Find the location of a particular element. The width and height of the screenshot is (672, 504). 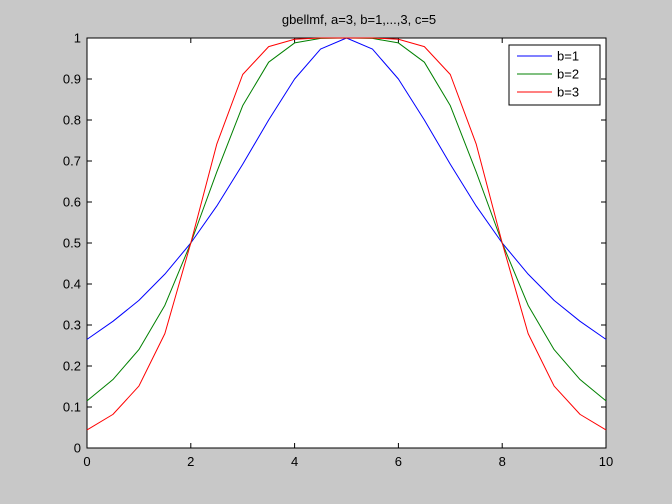

legend: b=1 b=2 b=3 is located at coordinates (554, 75).